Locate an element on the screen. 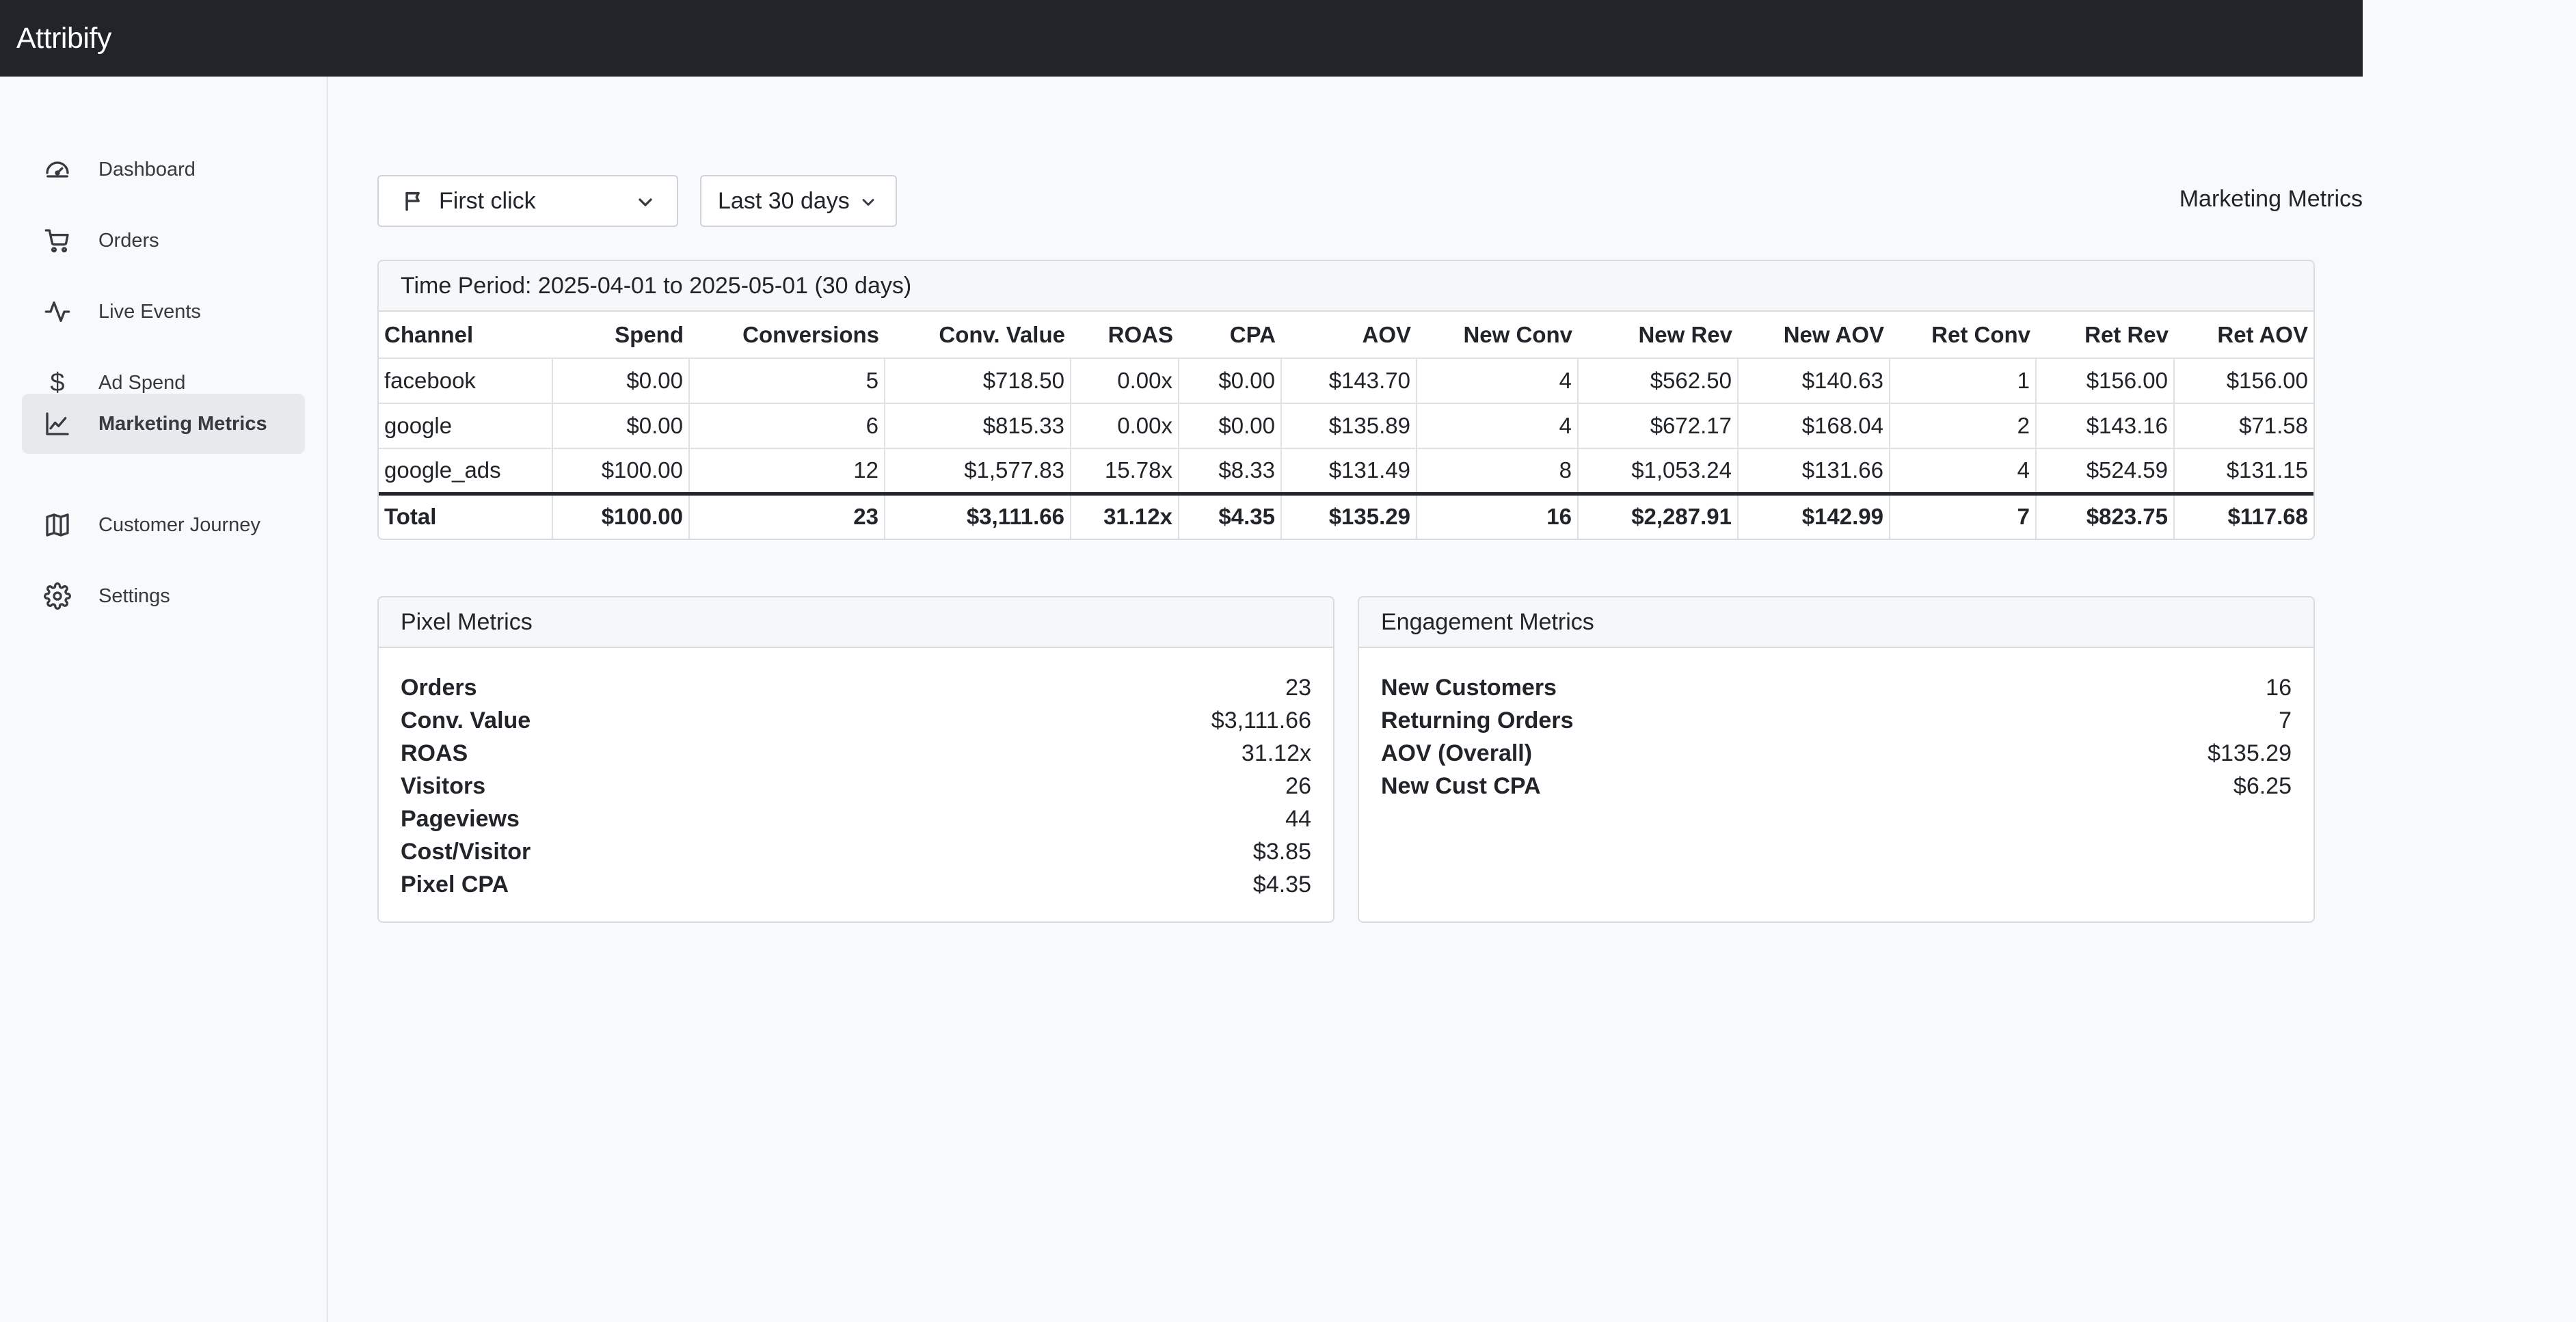 This screenshot has height=1322, width=2576. table-cell: 15.78x is located at coordinates (1125, 471).